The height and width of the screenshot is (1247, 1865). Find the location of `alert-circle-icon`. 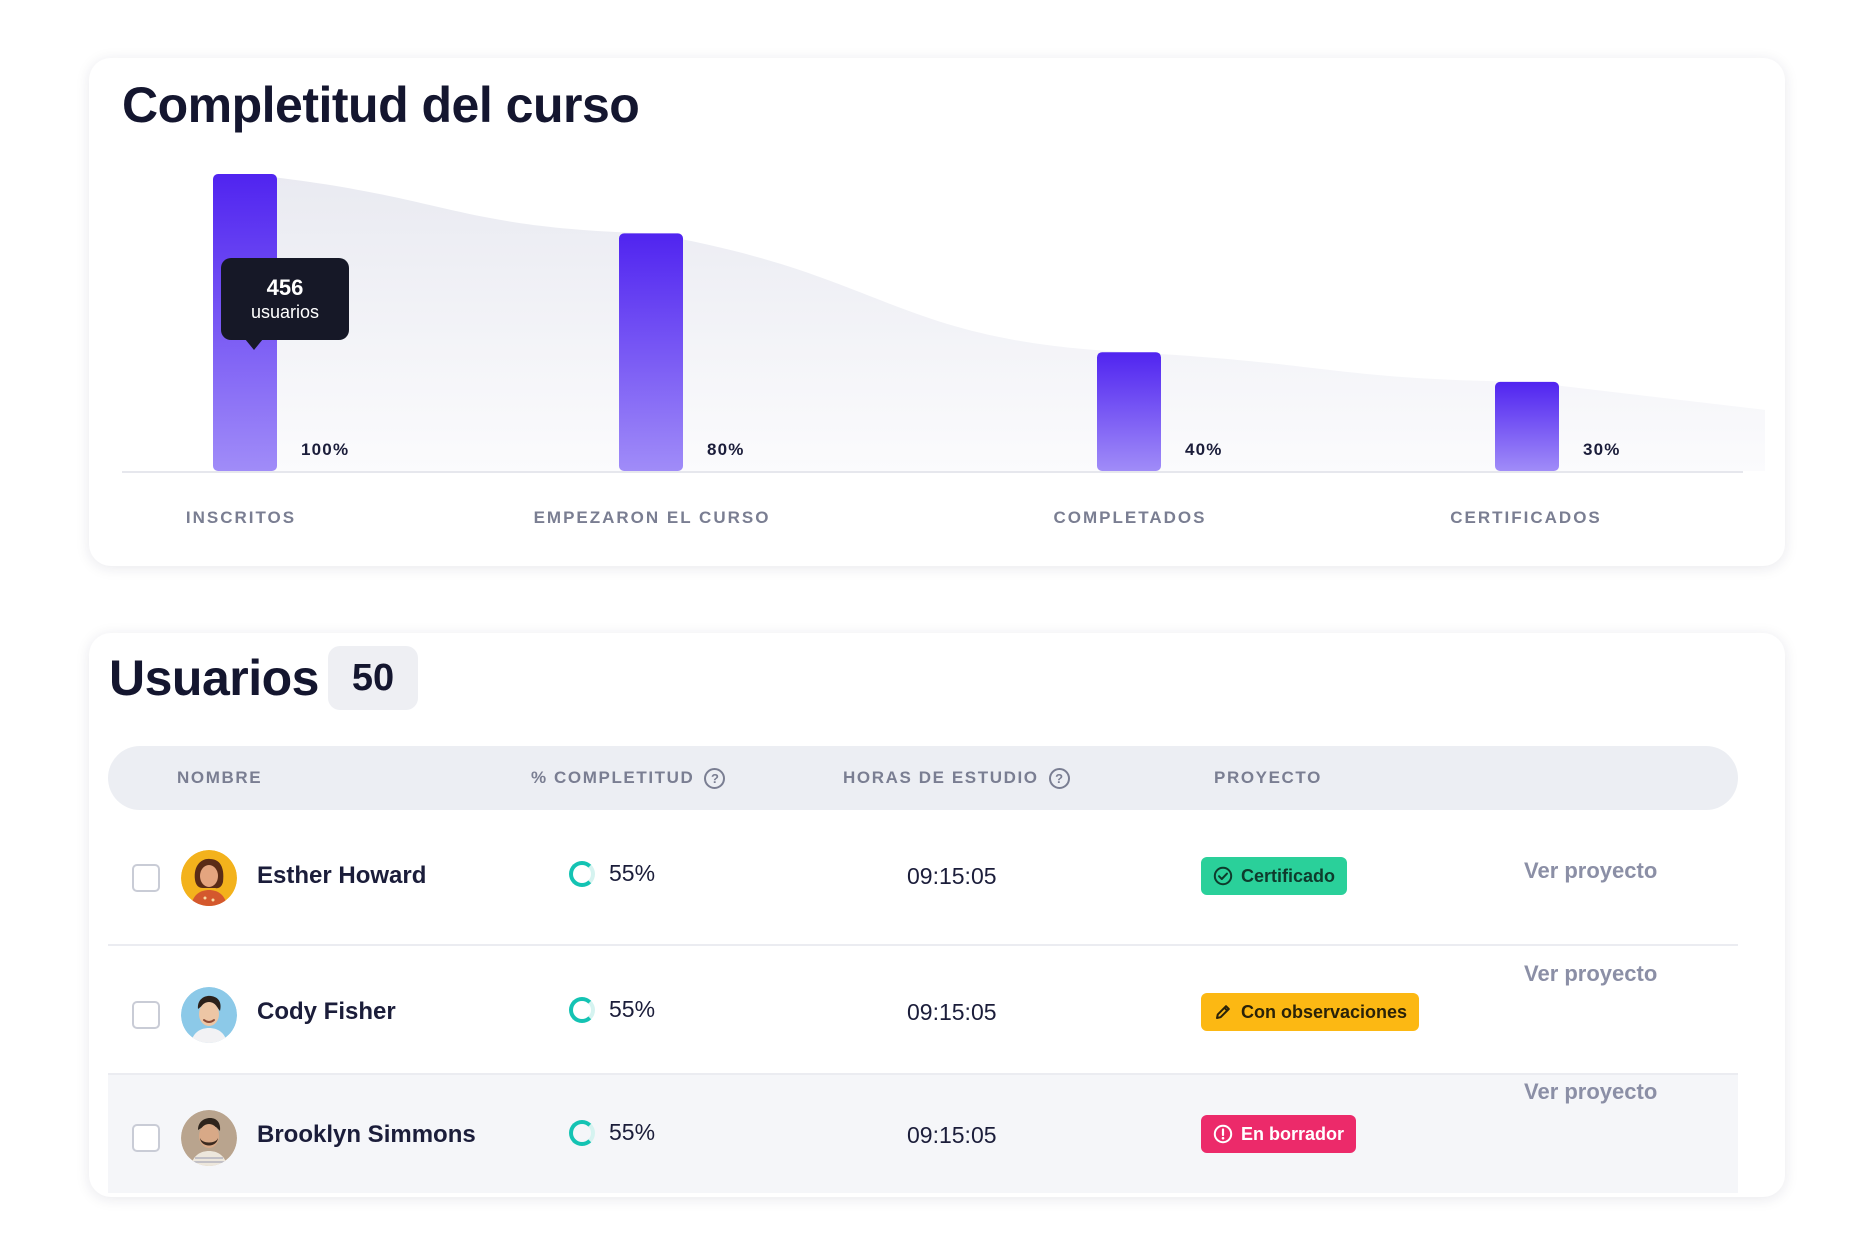

alert-circle-icon is located at coordinates (1223, 1134).